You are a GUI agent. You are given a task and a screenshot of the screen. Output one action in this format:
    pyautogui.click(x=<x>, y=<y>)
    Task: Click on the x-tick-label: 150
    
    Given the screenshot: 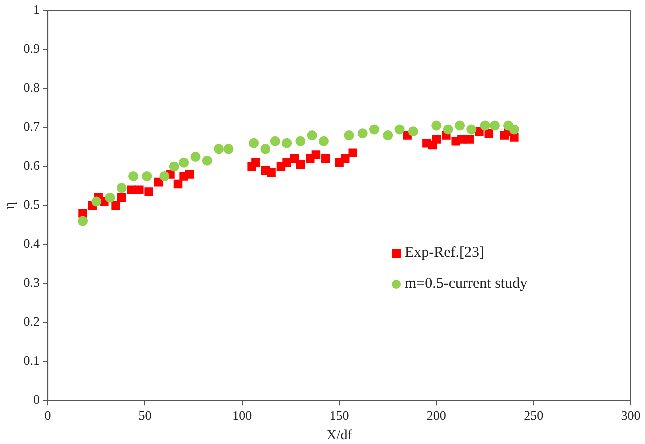 What is the action you would take?
    pyautogui.click(x=340, y=415)
    